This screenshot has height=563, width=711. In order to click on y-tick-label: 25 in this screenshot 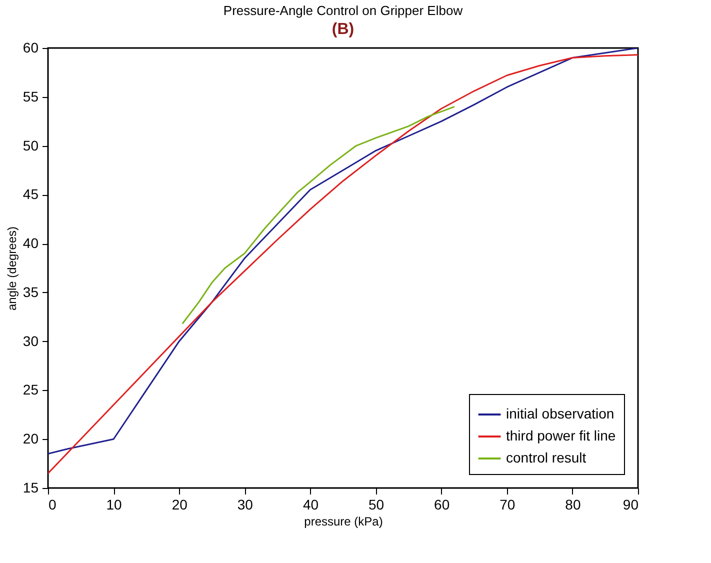, I will do `click(30, 390)`.